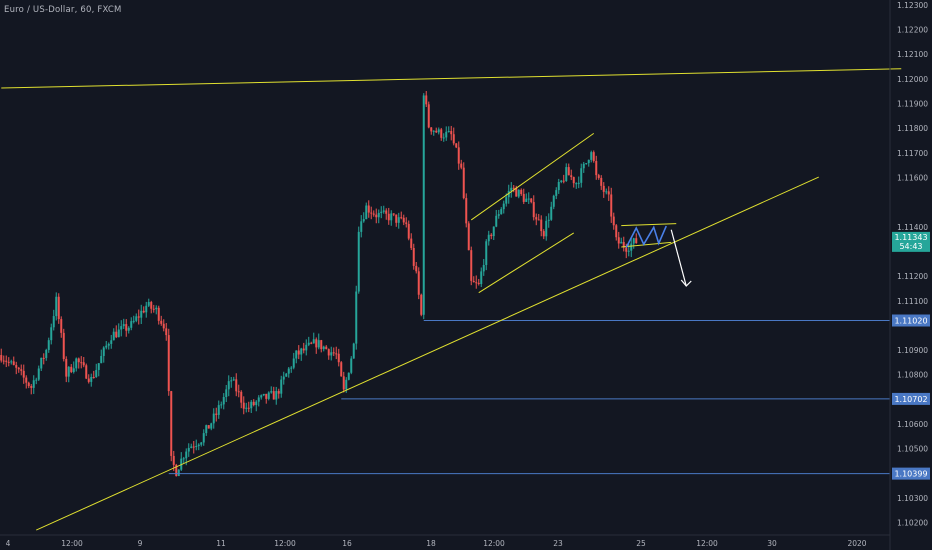  Describe the element at coordinates (532, 176) in the screenshot. I see `trendline-channel-upper` at that location.